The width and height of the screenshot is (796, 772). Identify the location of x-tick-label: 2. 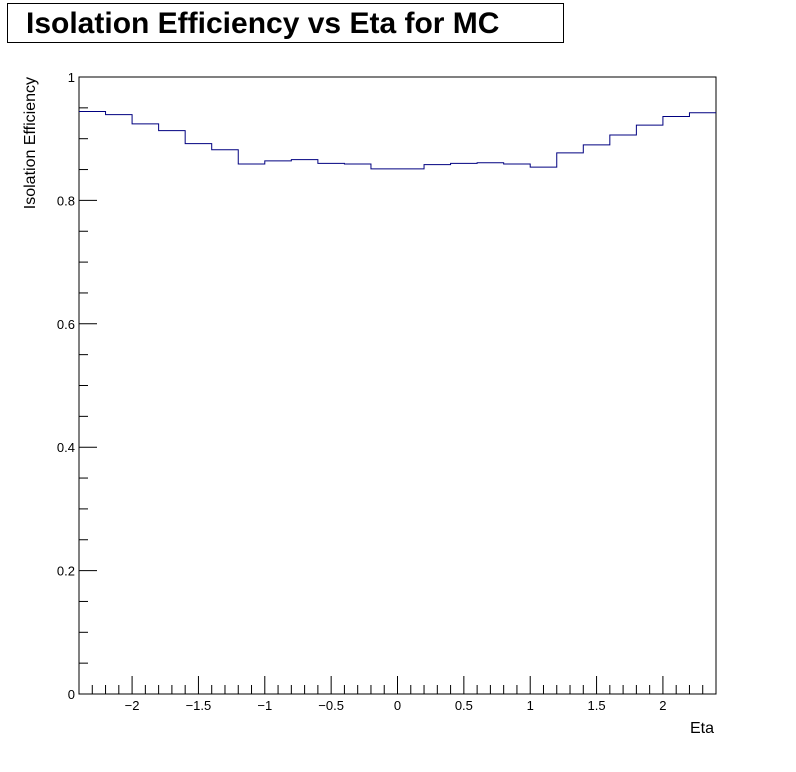
(662, 705).